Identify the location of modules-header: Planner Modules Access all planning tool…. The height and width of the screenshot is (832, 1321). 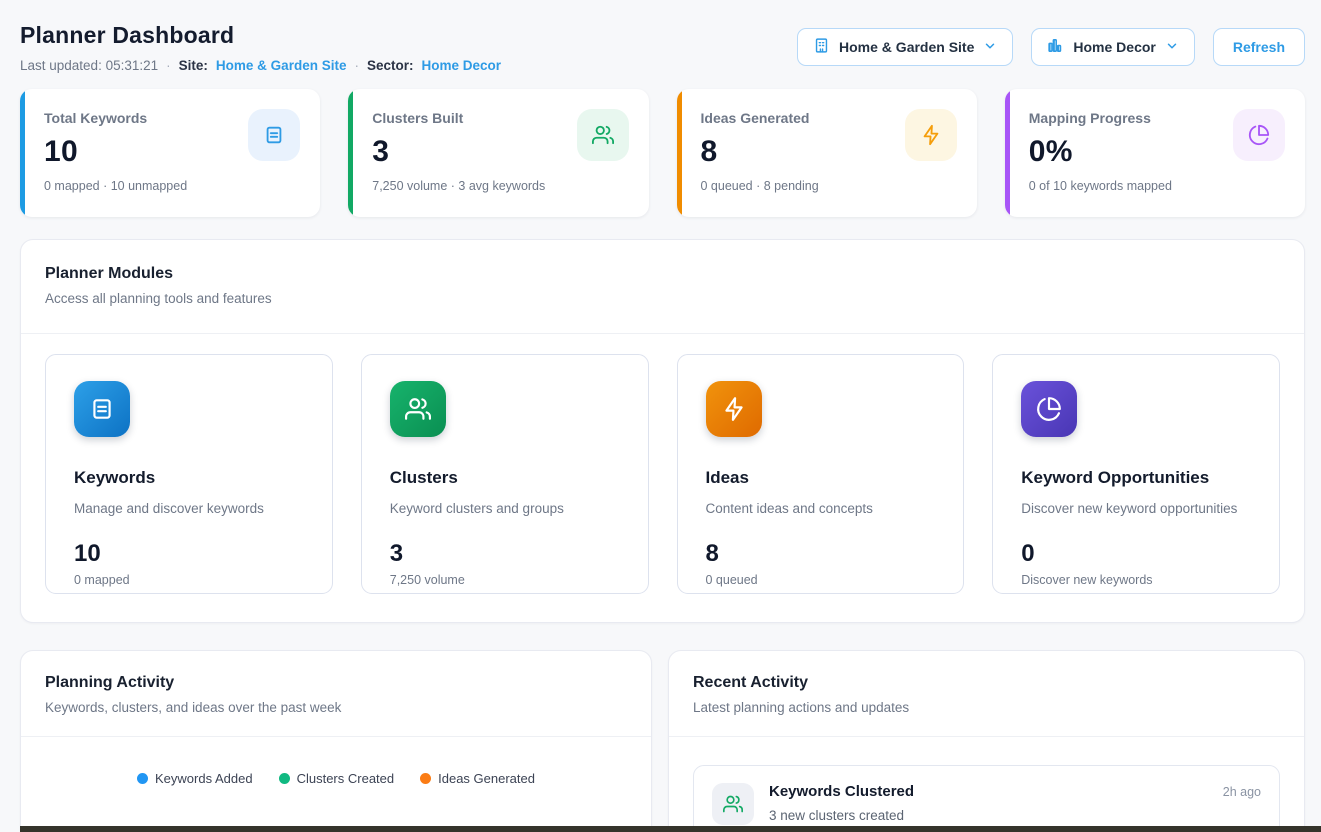
(662, 287).